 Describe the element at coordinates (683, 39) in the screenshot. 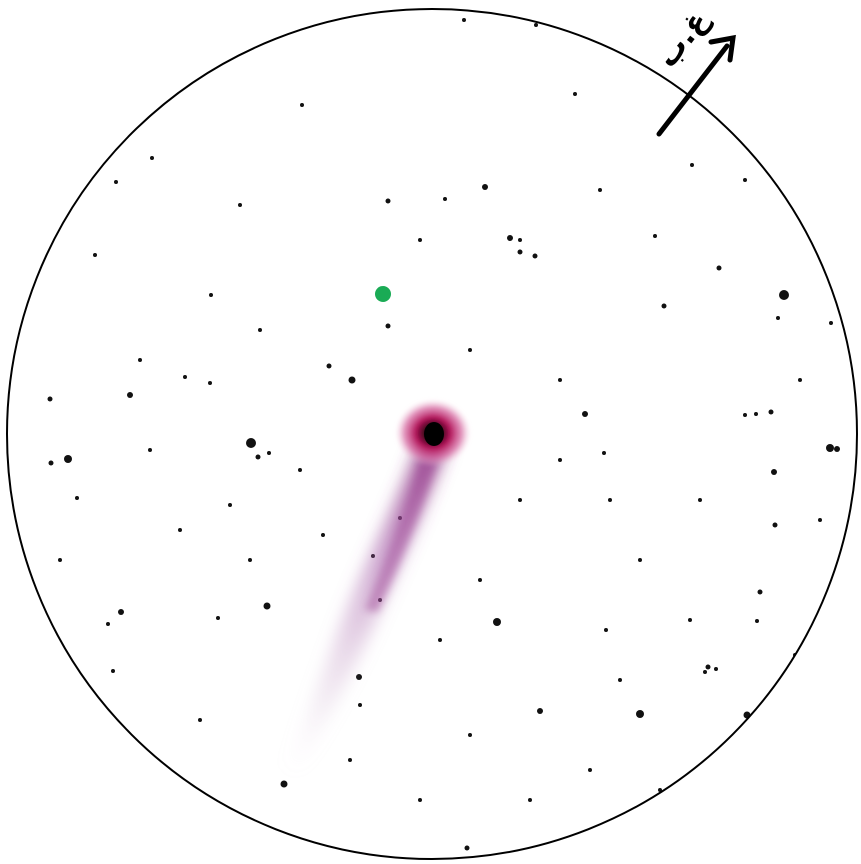

I see `direction-label: غ.ب` at that location.